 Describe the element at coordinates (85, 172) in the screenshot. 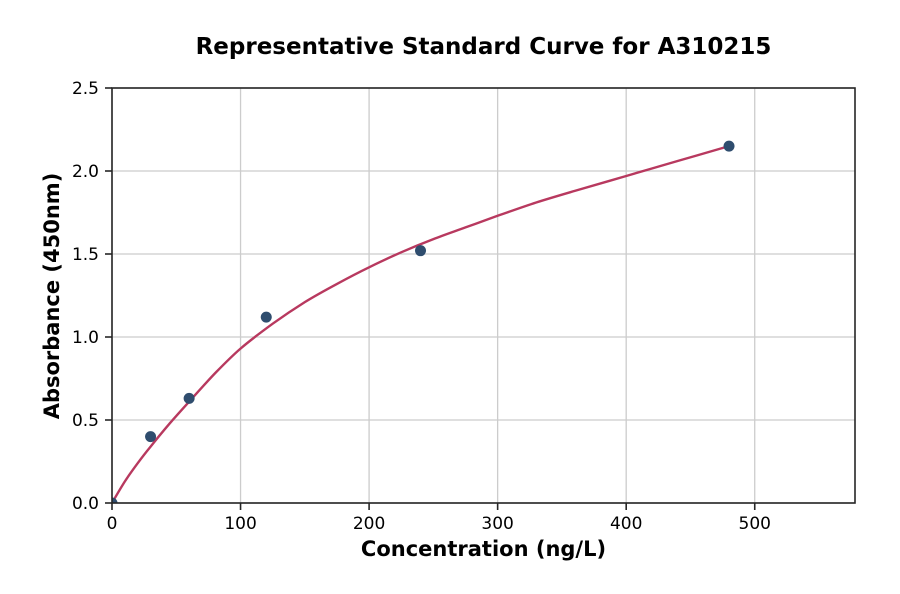

I see `y-tick-label: 2.0` at that location.